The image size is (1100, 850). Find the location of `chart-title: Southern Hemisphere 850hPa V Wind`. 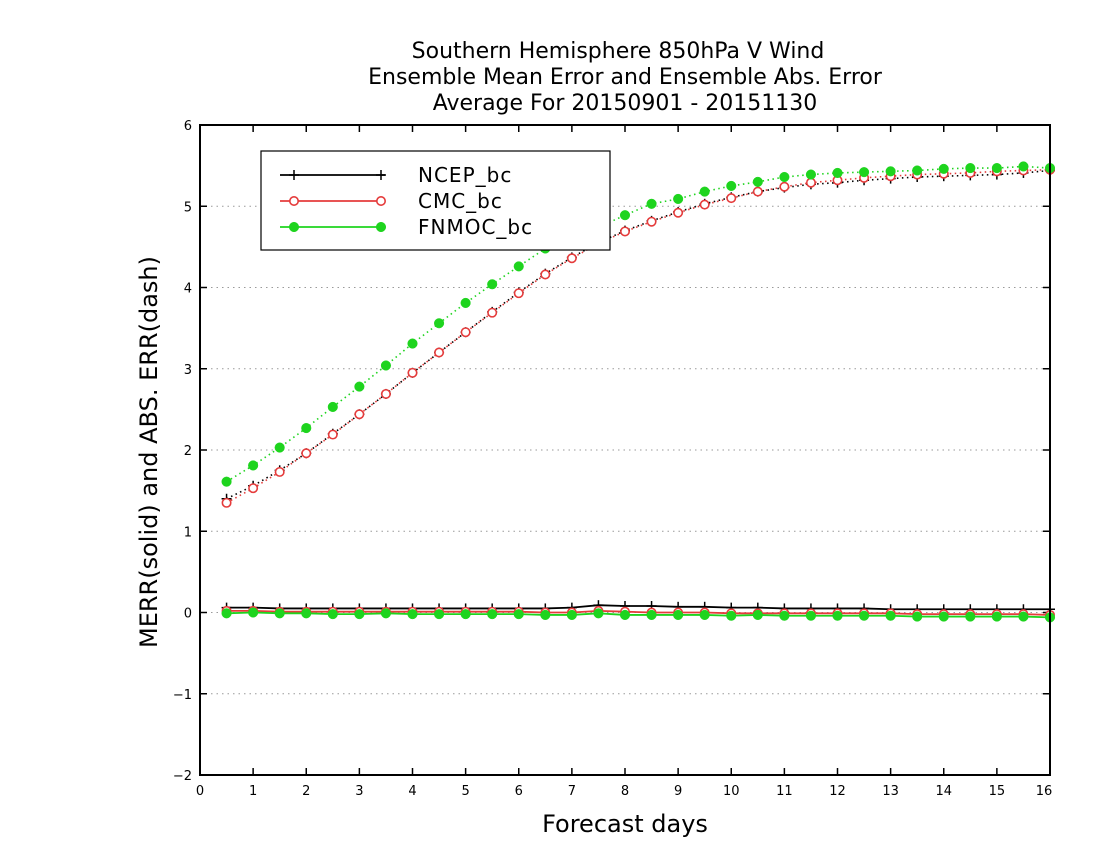

chart-title: Southern Hemisphere 850hPa V Wind is located at coordinates (618, 51).